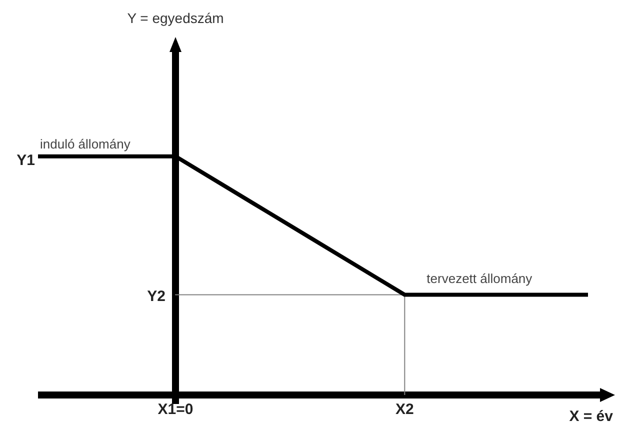  Describe the element at coordinates (479, 278) in the screenshot. I see `annotation: tervezett állomány` at that location.